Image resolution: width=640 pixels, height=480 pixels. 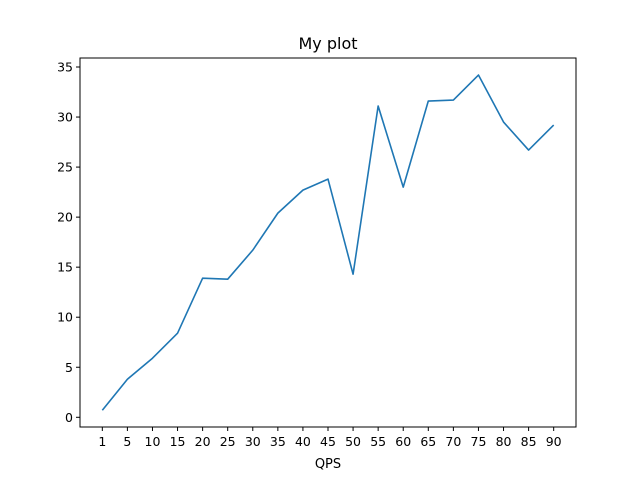 I want to click on x-tick-label: 80, so click(x=504, y=441).